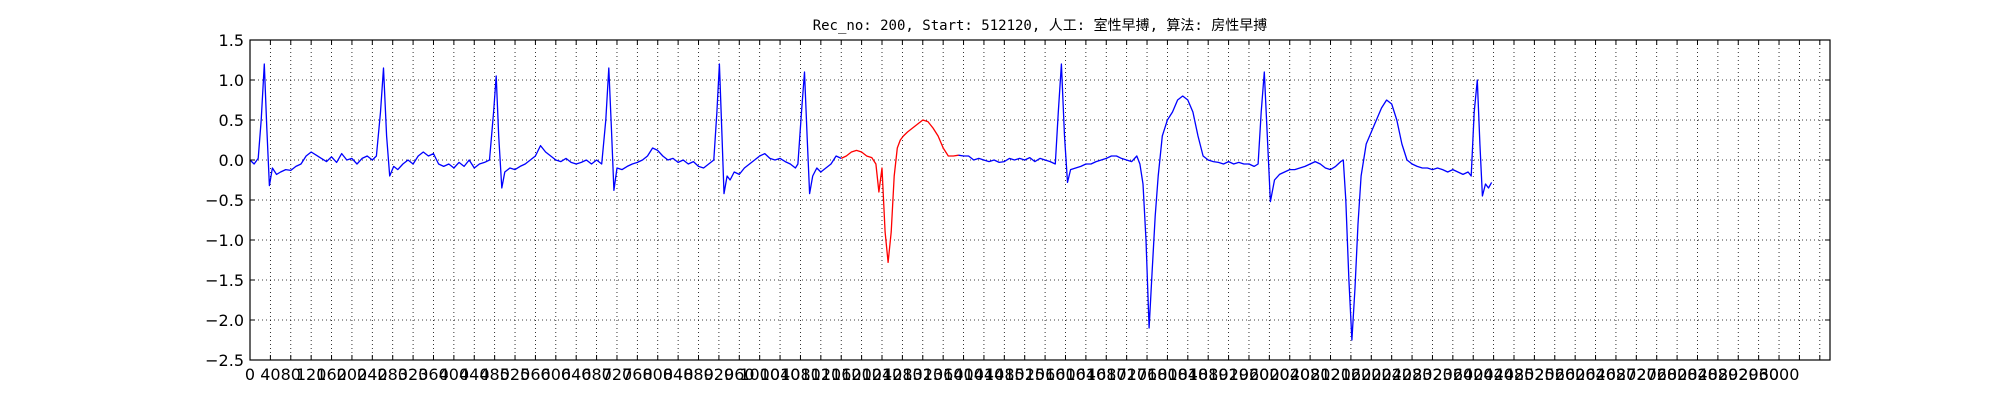 The height and width of the screenshot is (405, 2000). Describe the element at coordinates (515, 374) in the screenshot. I see `x-tick-label: 520` at that location.